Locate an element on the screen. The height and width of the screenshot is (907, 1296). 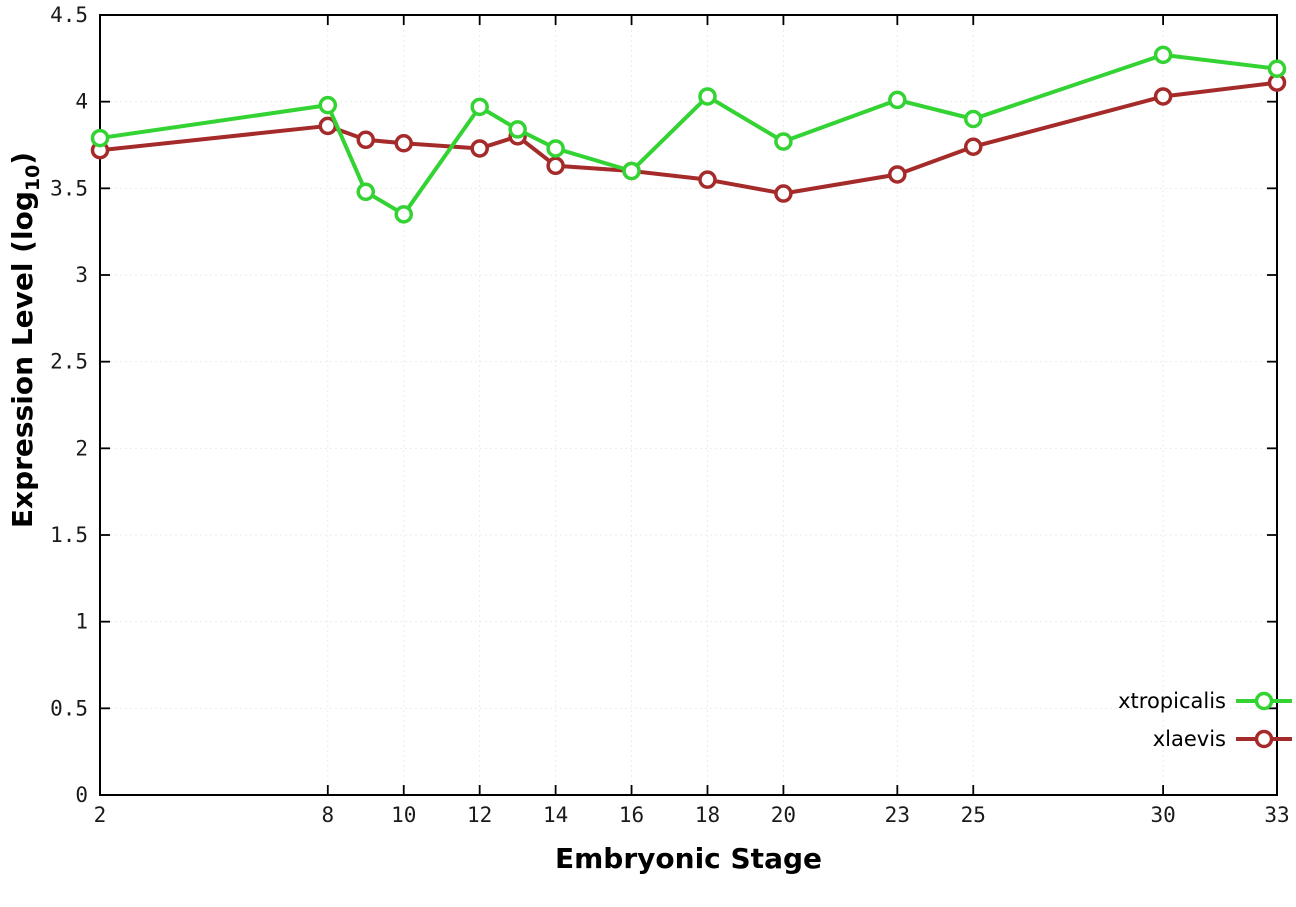
x-tick-label: 23 is located at coordinates (897, 815).